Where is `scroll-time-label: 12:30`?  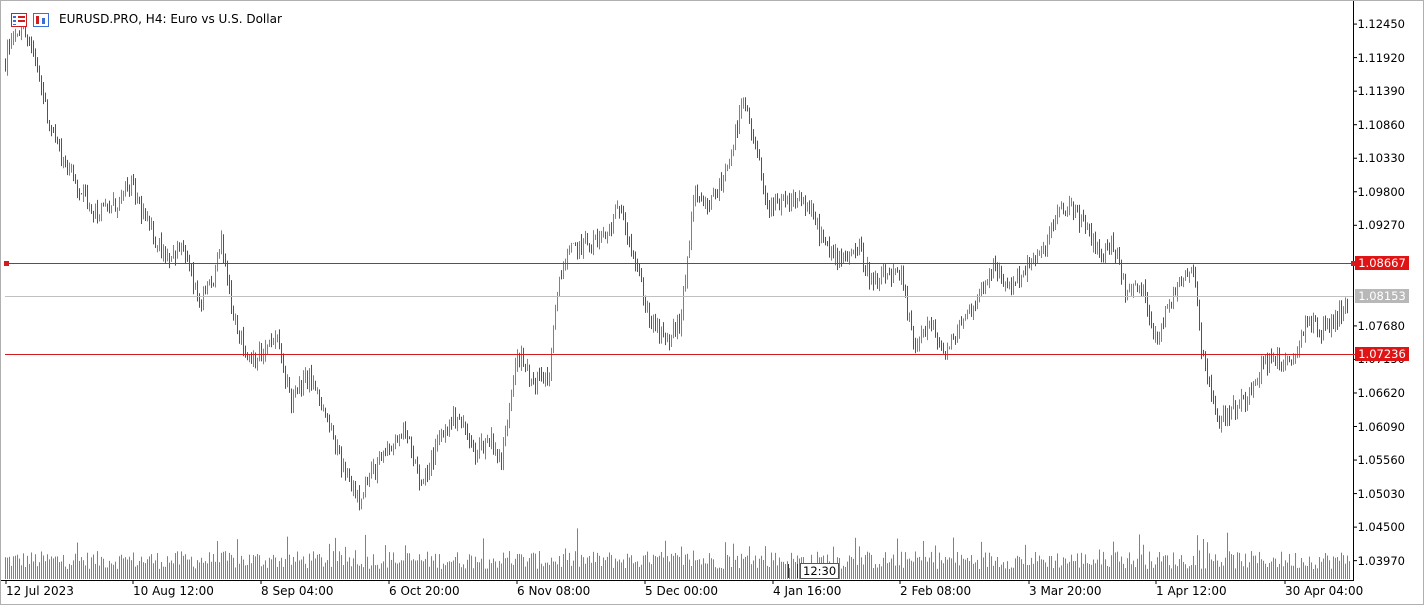
scroll-time-label: 12:30 is located at coordinates (820, 571).